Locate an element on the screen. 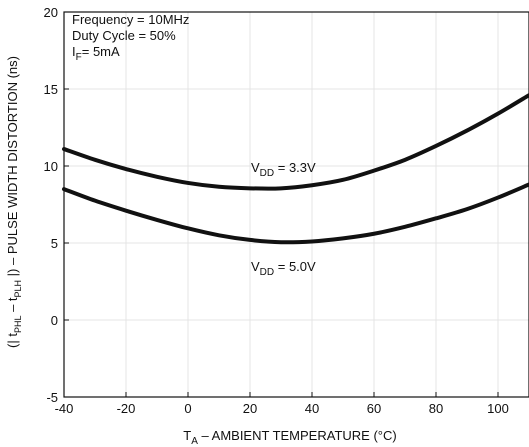 The height and width of the screenshot is (447, 529). annotation-forward-current: IF= 5mA is located at coordinates (96, 53).